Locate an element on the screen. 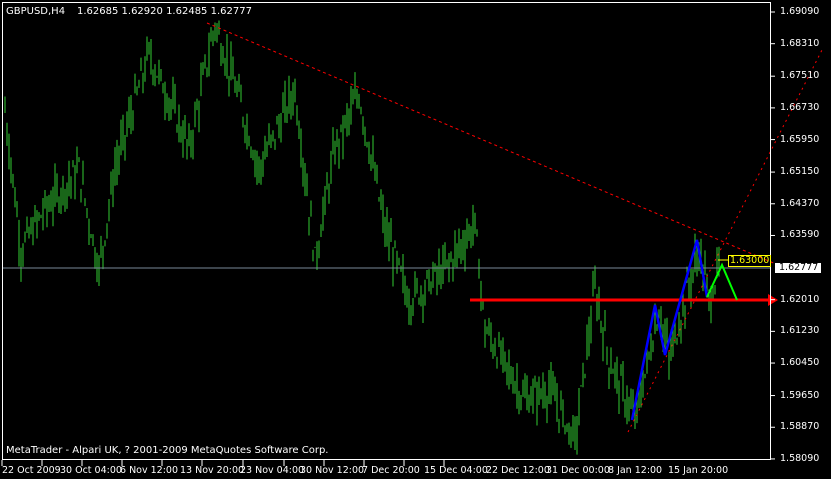  time-tick-label: 22 Oct 2009 is located at coordinates (31, 470).